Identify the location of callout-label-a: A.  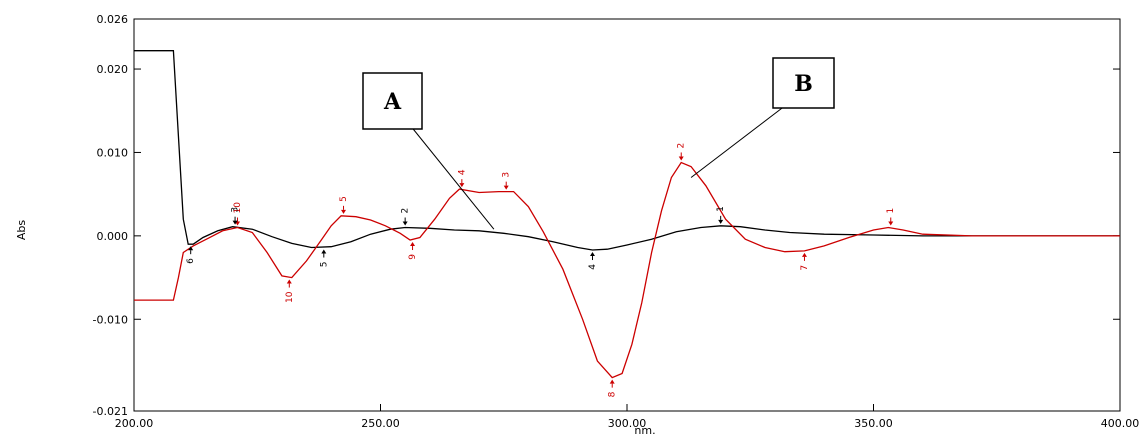
(392, 102).